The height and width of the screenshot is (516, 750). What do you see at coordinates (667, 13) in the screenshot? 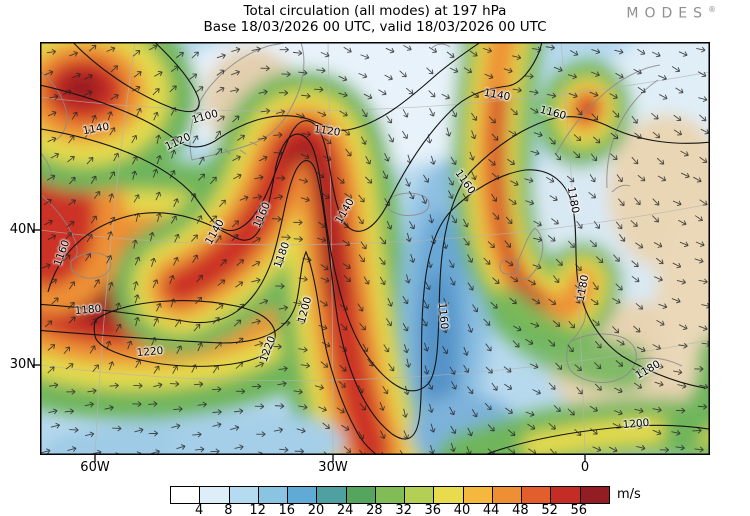
I see `modes-logo-text: MODES` at bounding box center [667, 13].